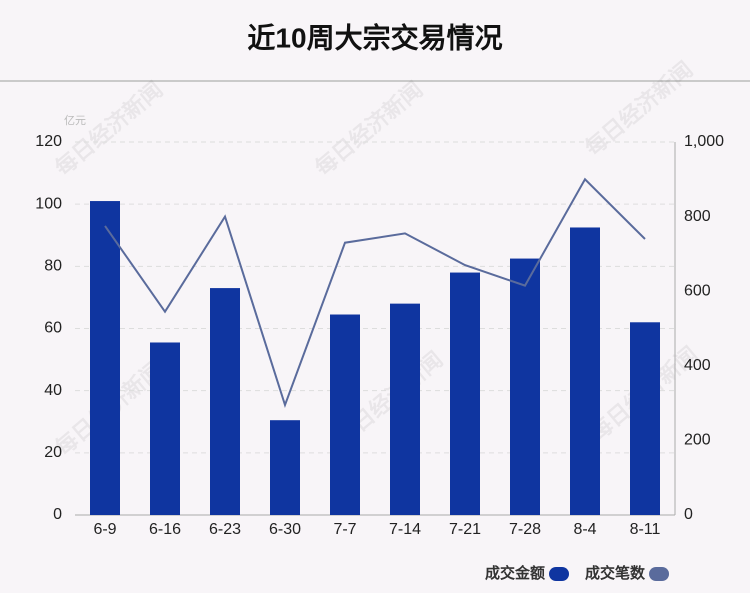  What do you see at coordinates (688, 514) in the screenshot?
I see `y2-tick-label: 0` at bounding box center [688, 514].